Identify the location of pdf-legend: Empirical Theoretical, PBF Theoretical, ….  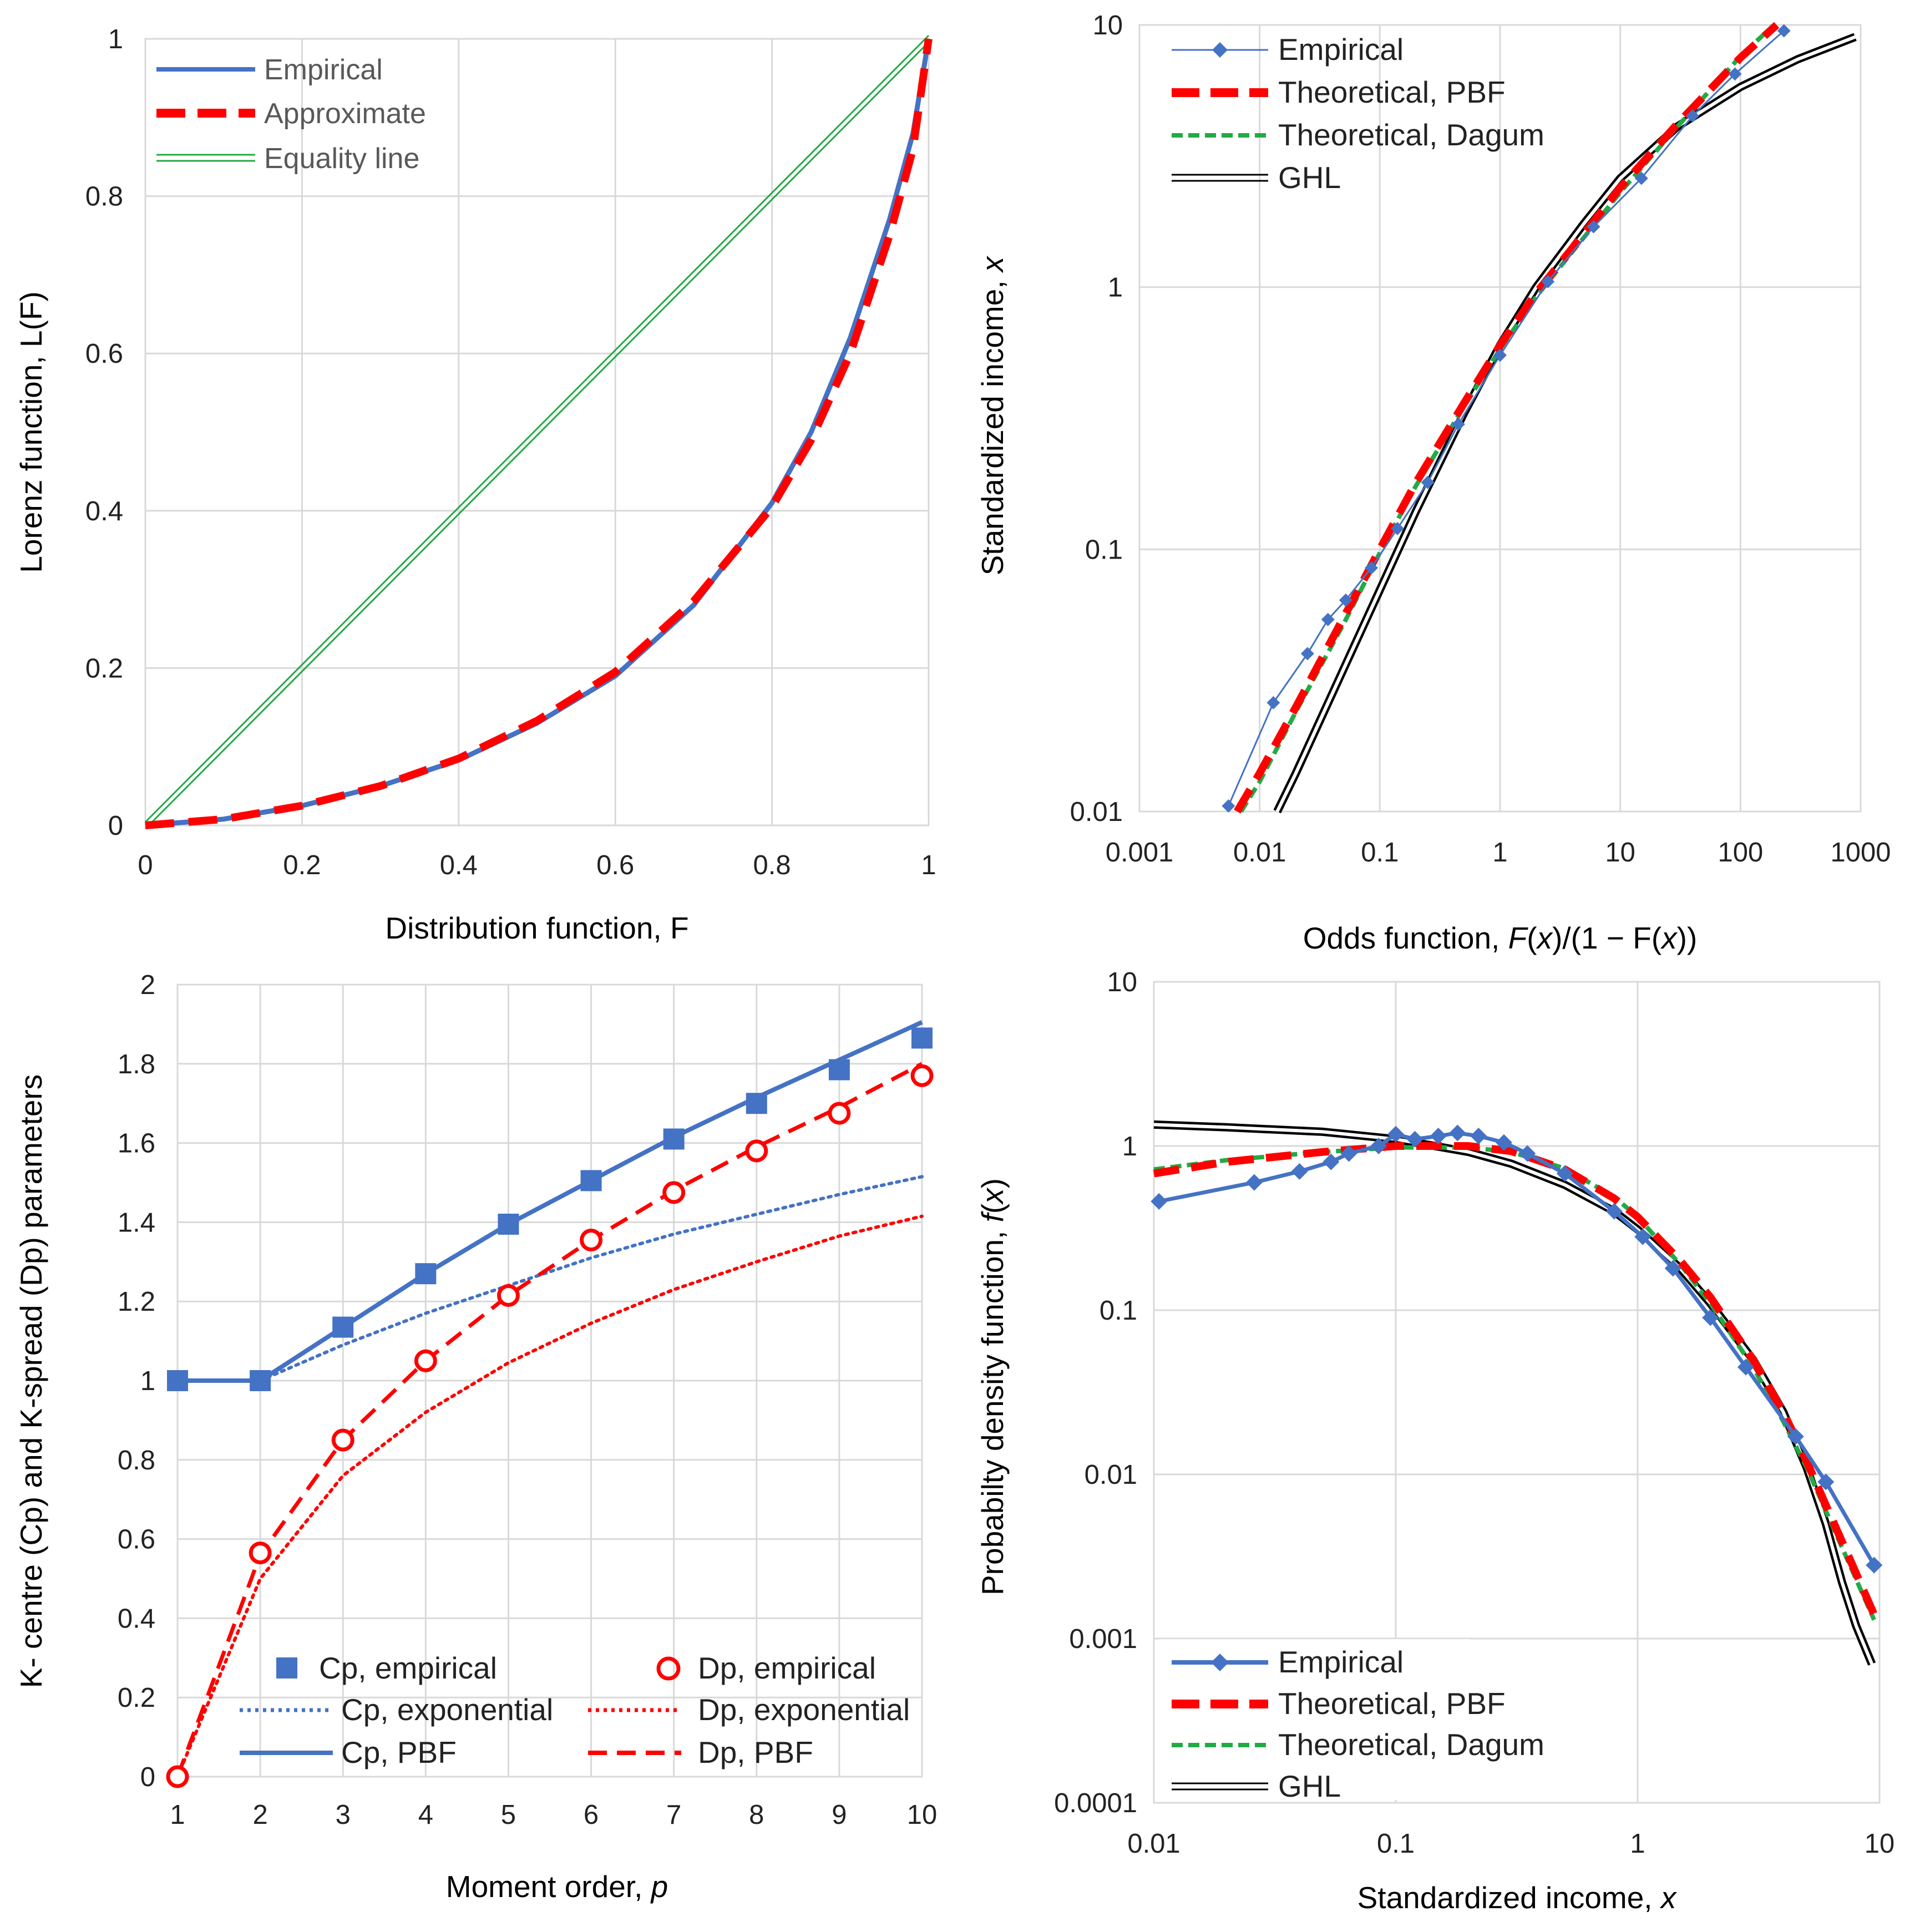
(1351, 1721).